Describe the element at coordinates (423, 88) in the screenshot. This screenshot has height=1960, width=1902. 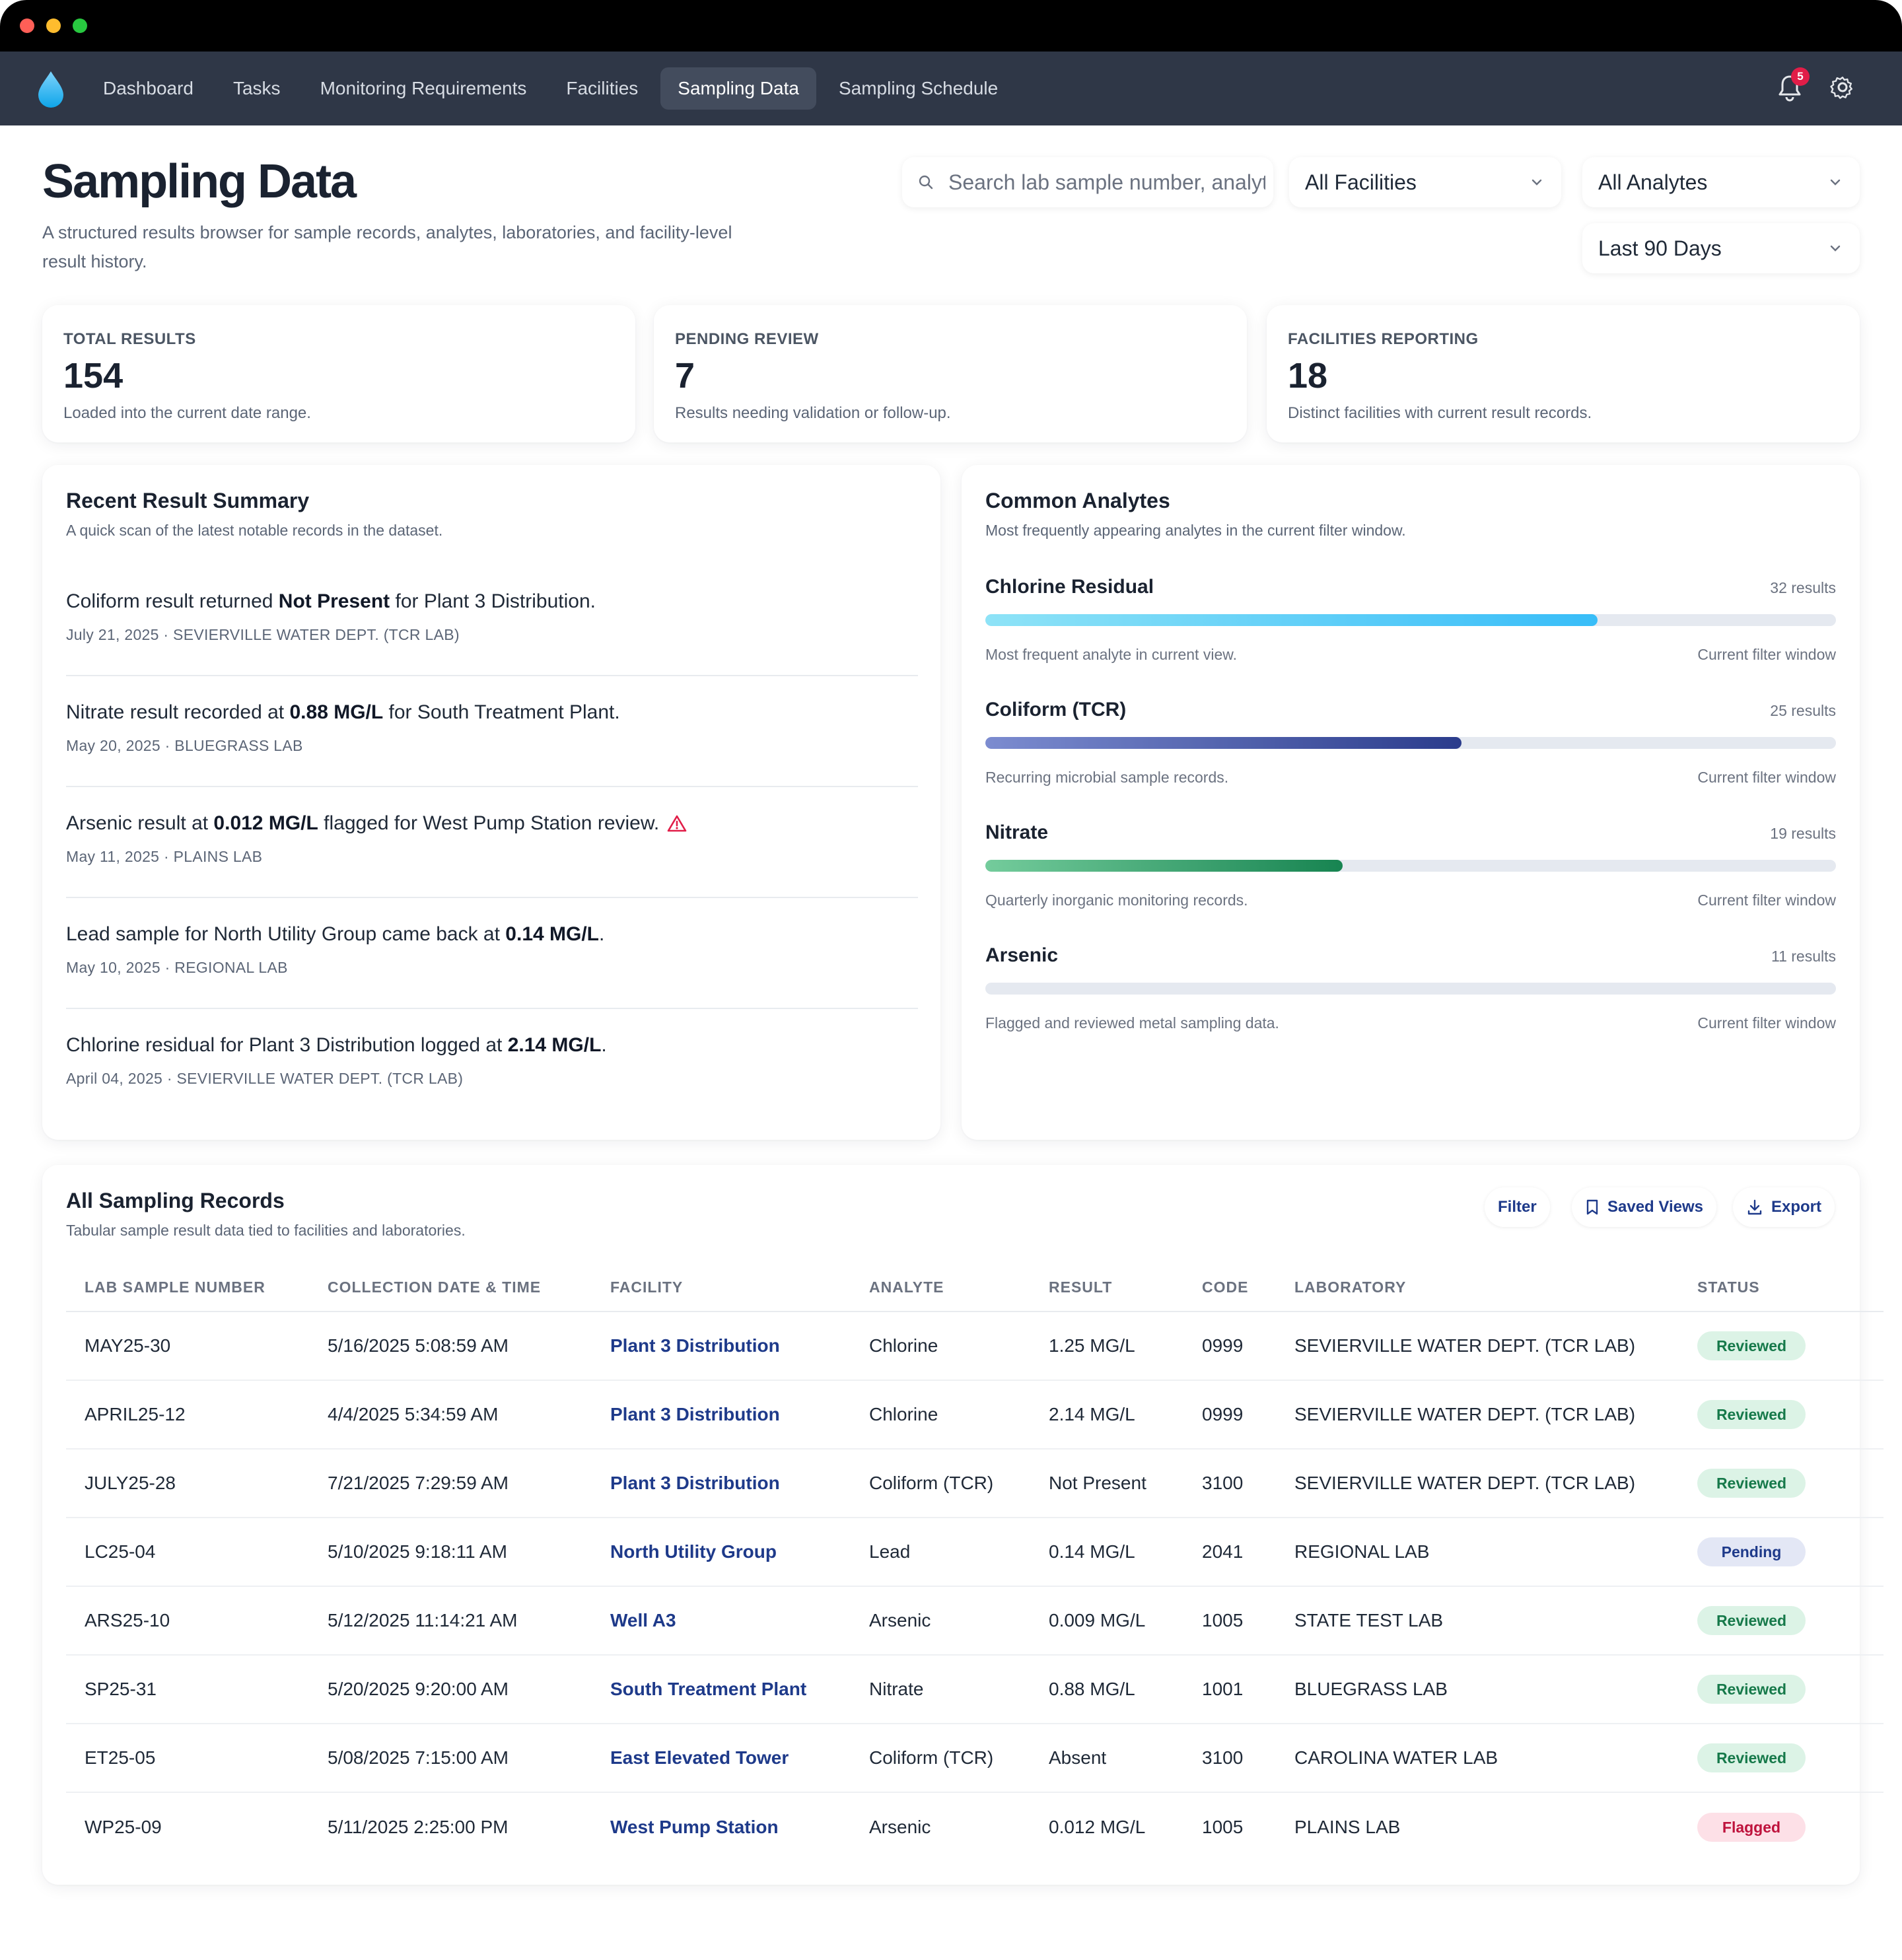
I see `nav-link-monitoring-requirements: Monitoring Requirements` at that location.